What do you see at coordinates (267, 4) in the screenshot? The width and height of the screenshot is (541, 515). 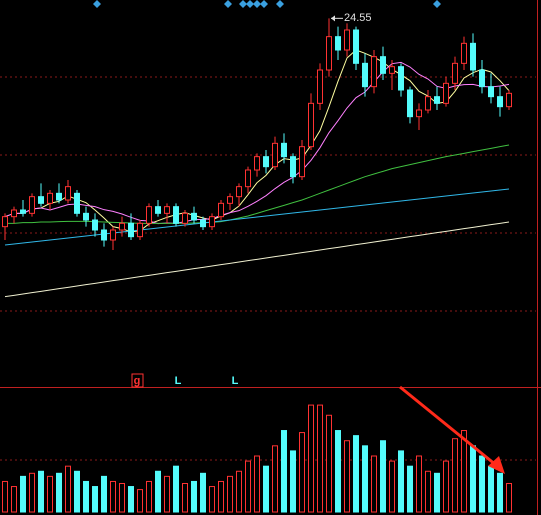 I see `top-markers` at bounding box center [267, 4].